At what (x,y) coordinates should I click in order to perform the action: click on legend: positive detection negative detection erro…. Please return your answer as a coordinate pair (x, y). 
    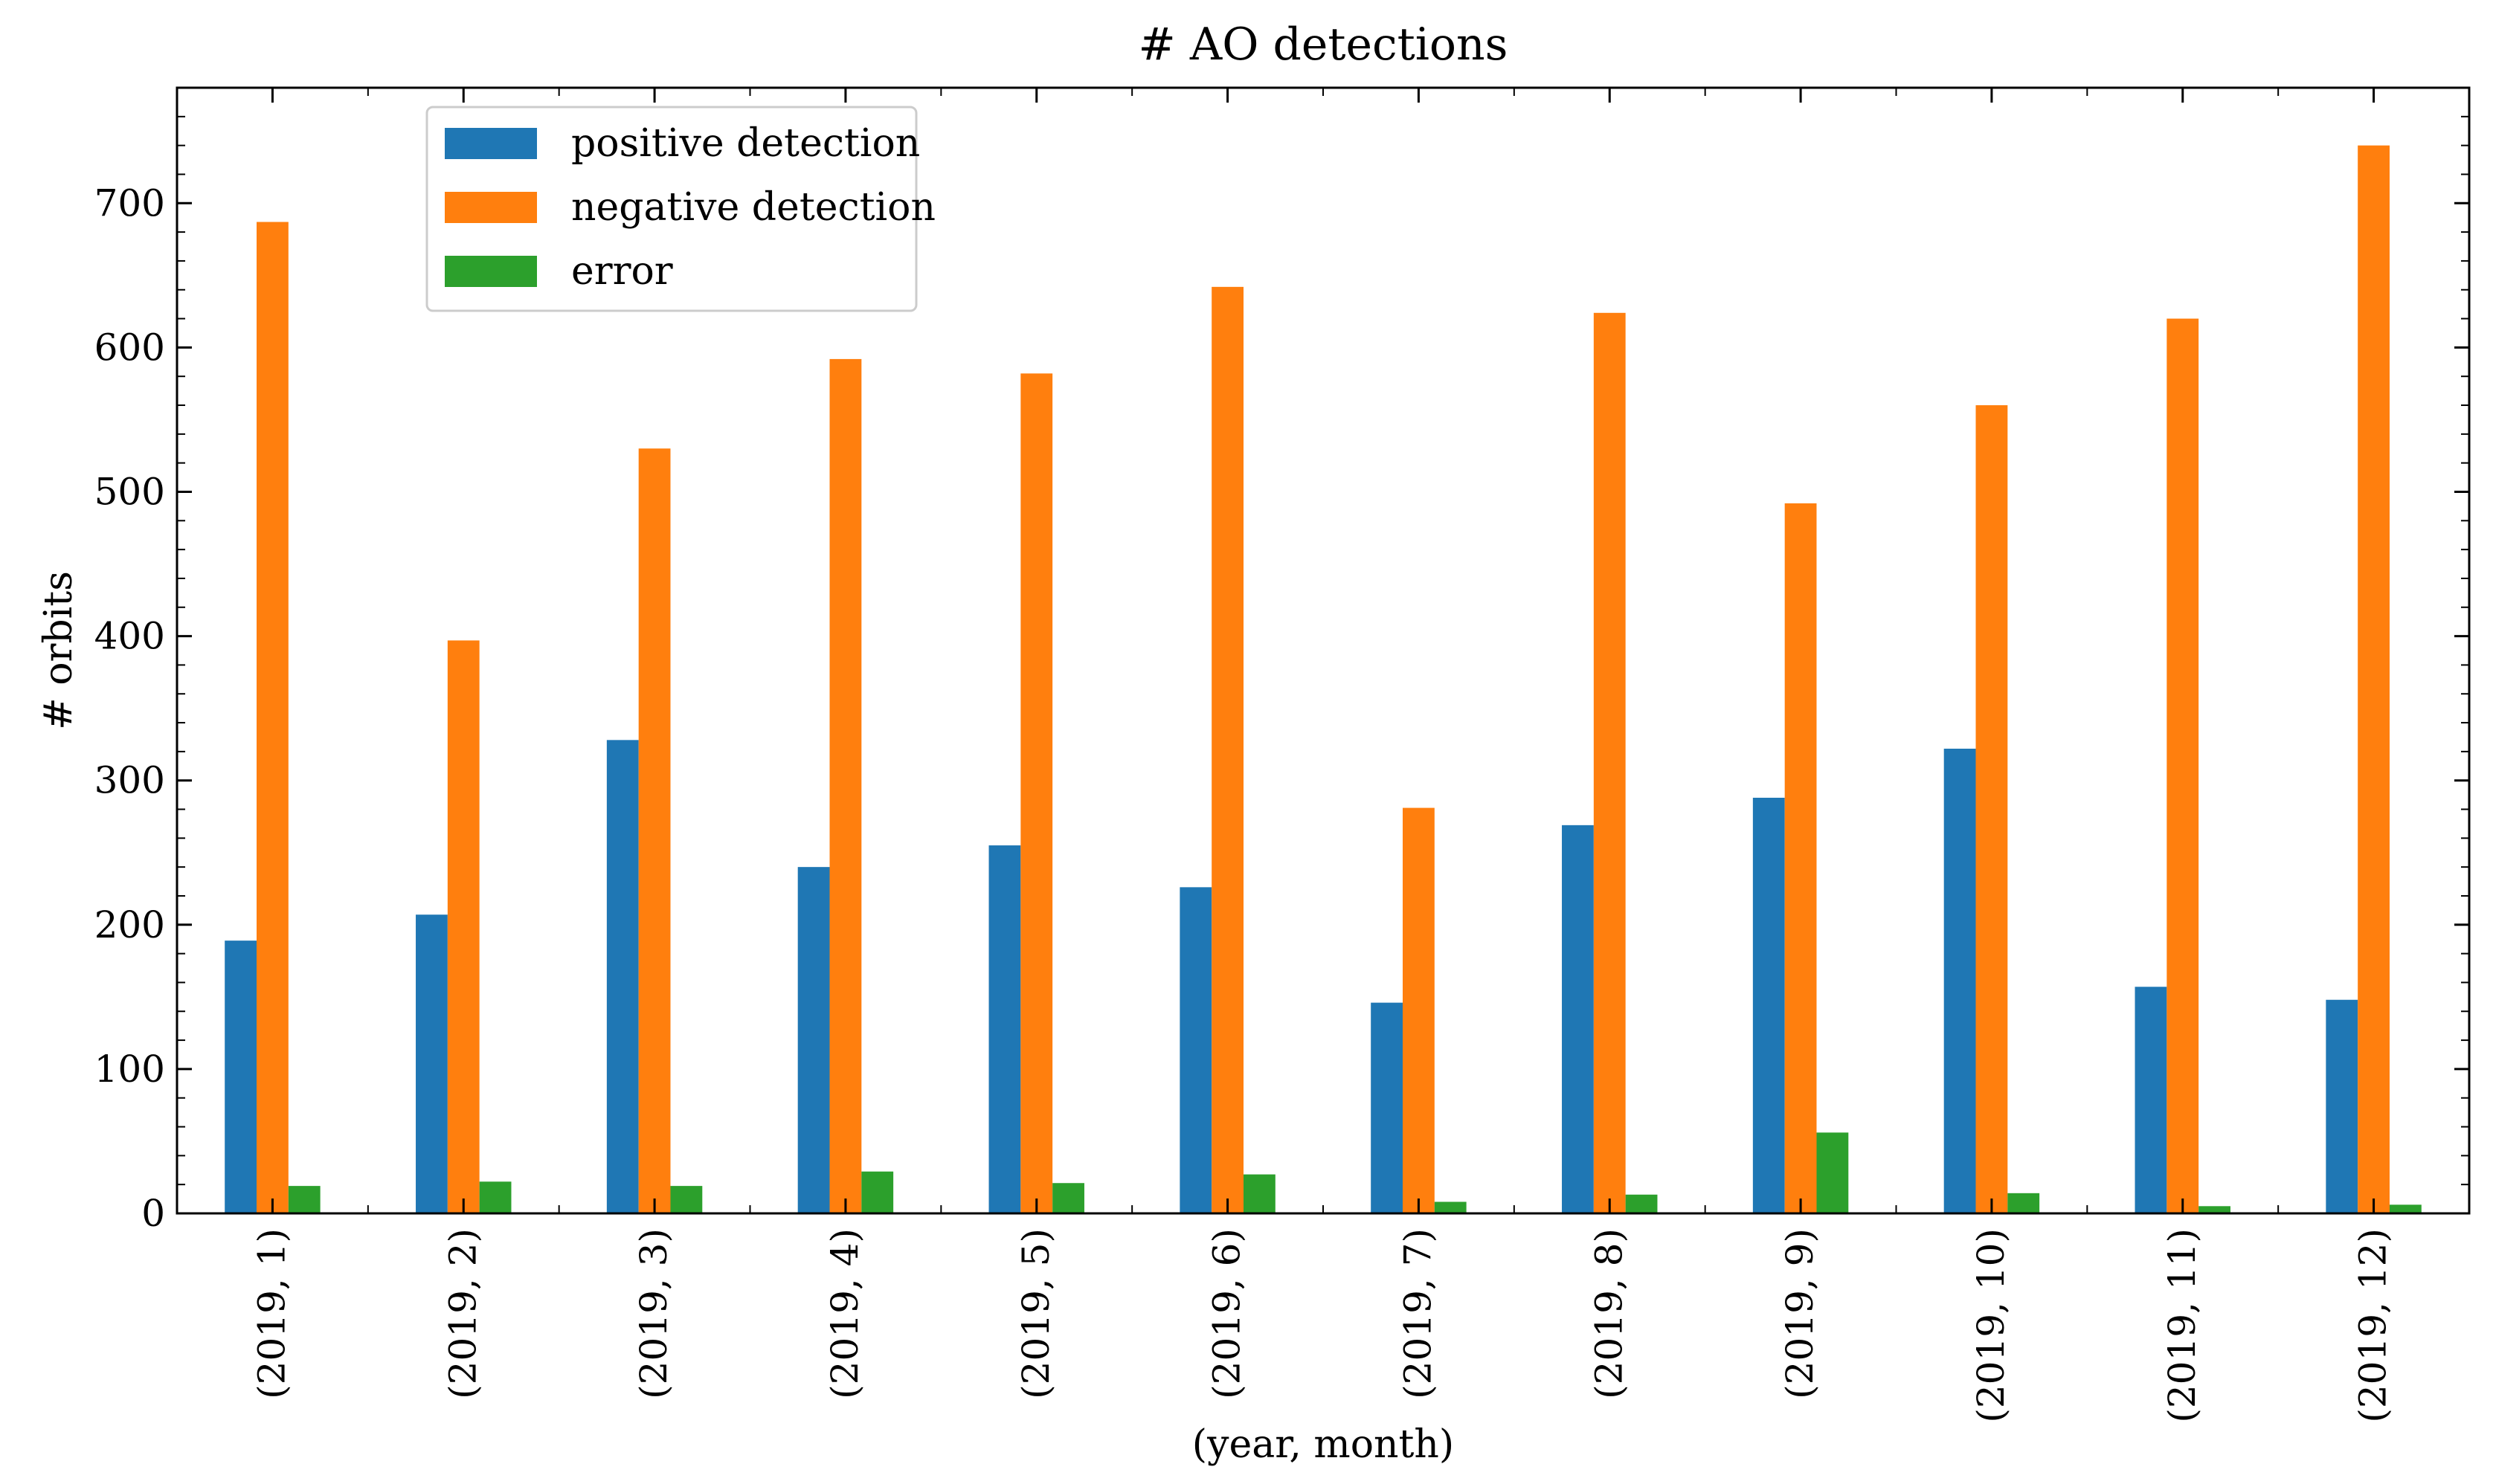
    Looking at the image, I should click on (680, 209).